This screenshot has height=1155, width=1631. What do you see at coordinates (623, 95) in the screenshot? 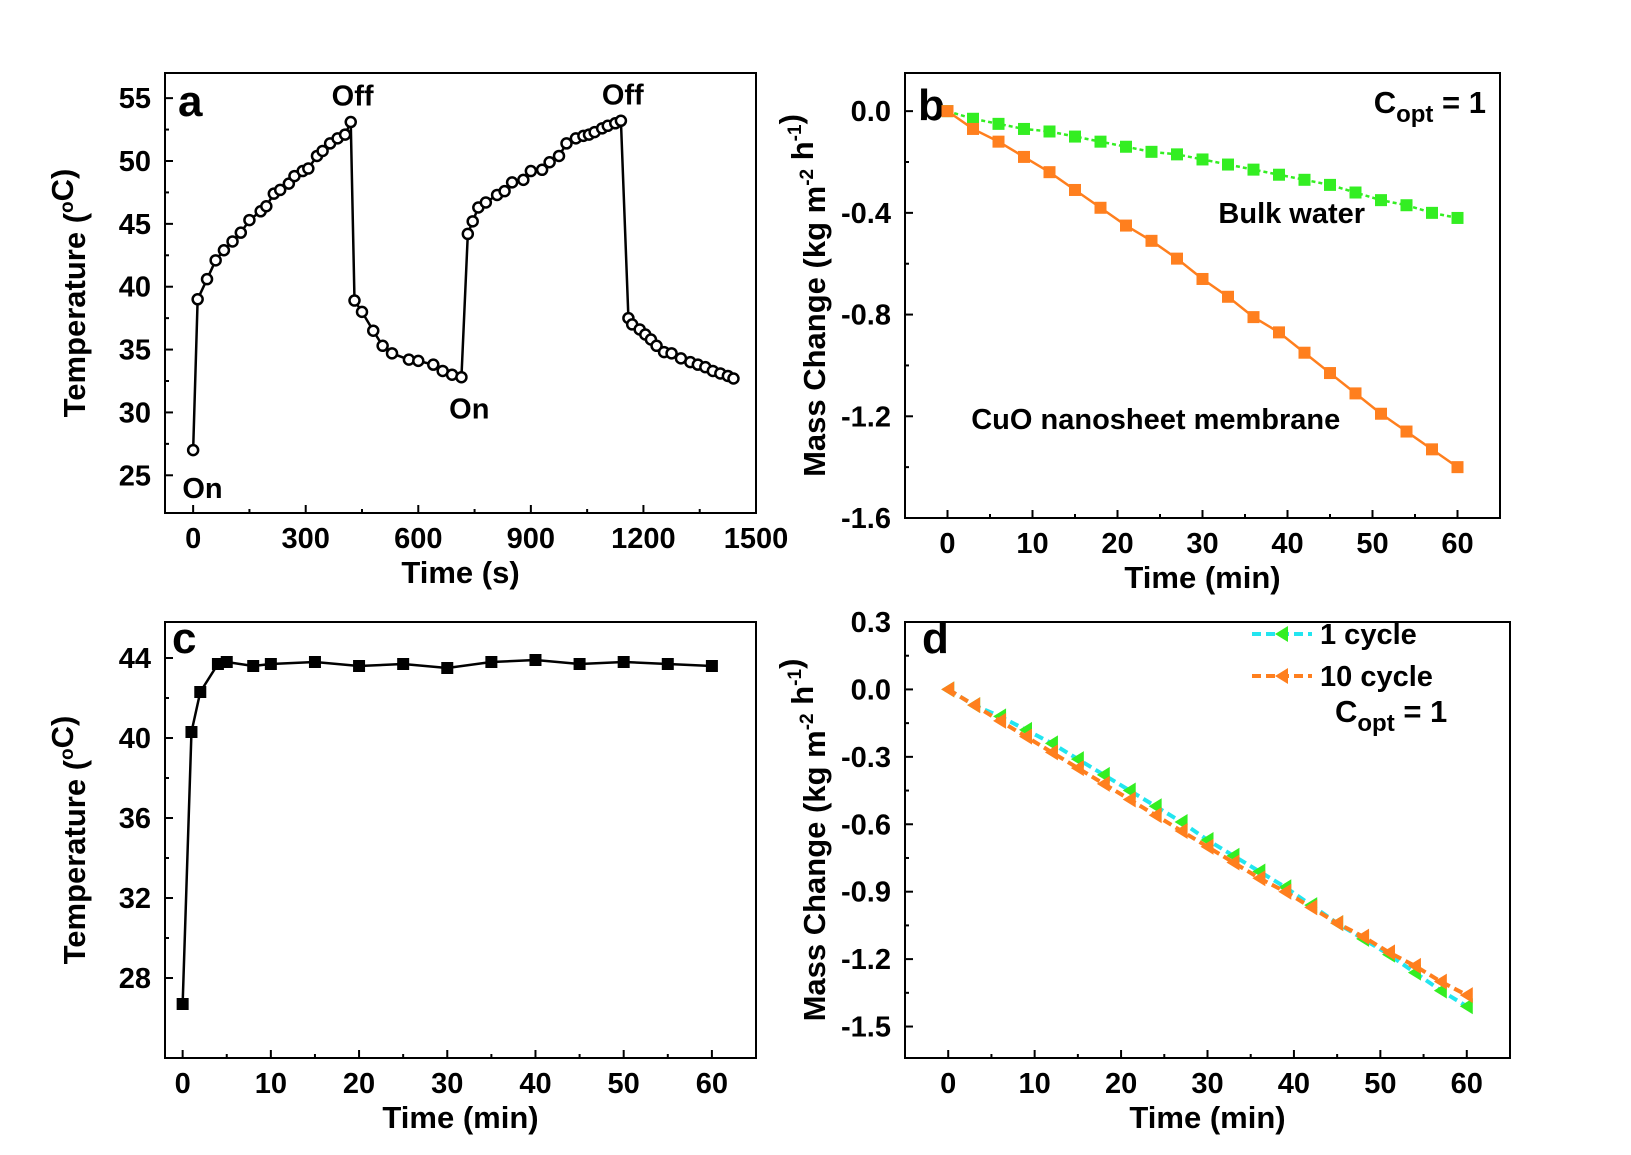
I see `annotation: Off` at bounding box center [623, 95].